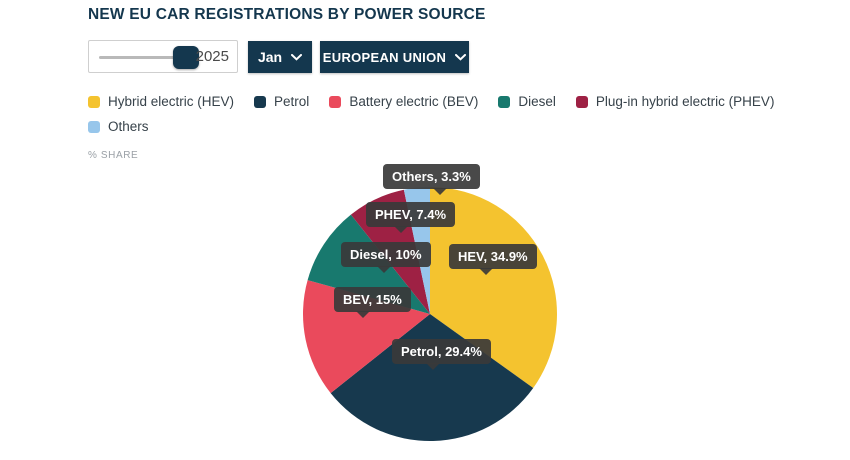  Describe the element at coordinates (411, 214) in the screenshot. I see `pie-label-phev-text: PHEV, 7.4%` at that location.